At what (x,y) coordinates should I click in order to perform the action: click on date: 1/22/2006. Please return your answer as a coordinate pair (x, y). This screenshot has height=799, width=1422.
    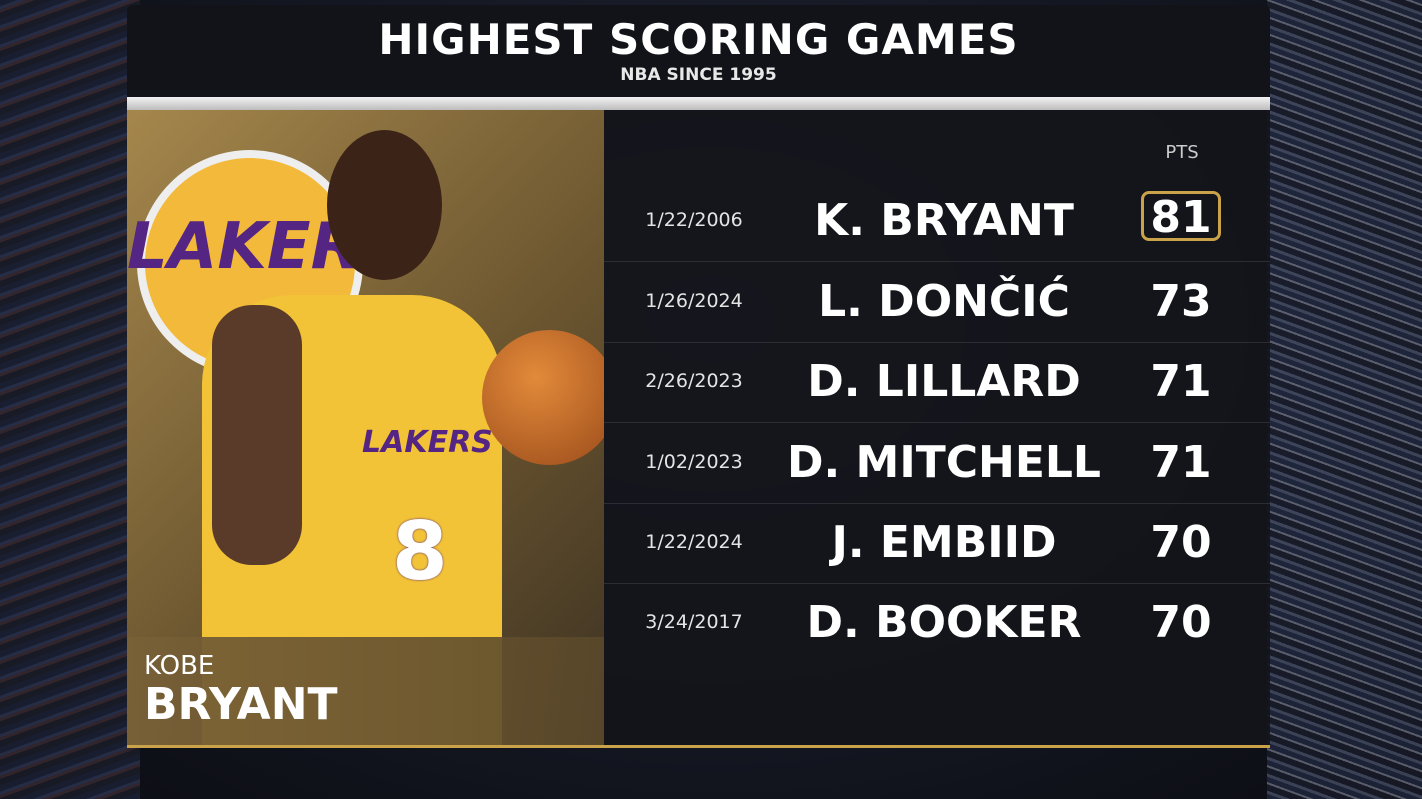
    Looking at the image, I should click on (694, 220).